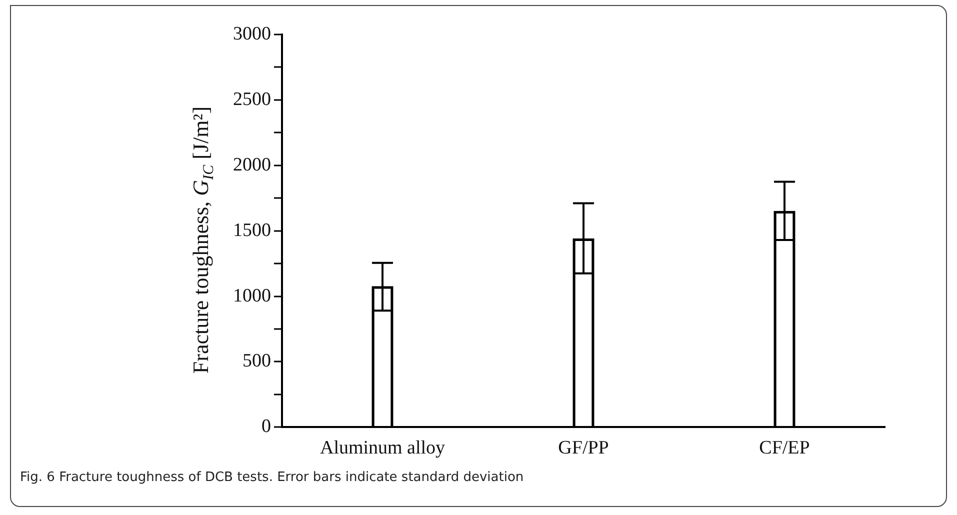  I want to click on y-tick-label: 3000, so click(252, 33).